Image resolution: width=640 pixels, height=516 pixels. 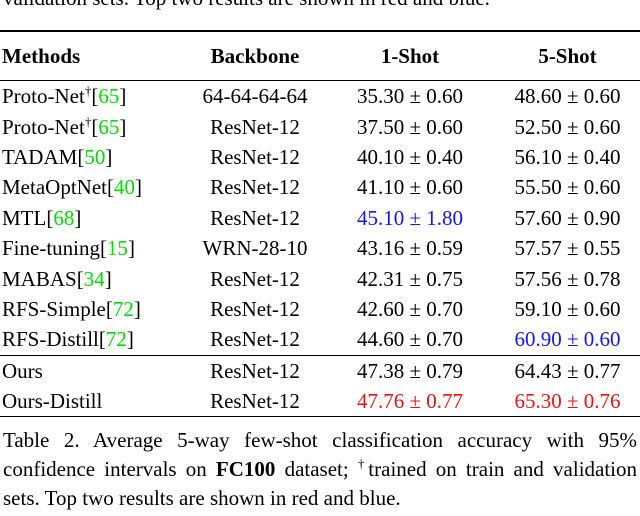 I want to click on citation: 50, so click(x=94, y=157).